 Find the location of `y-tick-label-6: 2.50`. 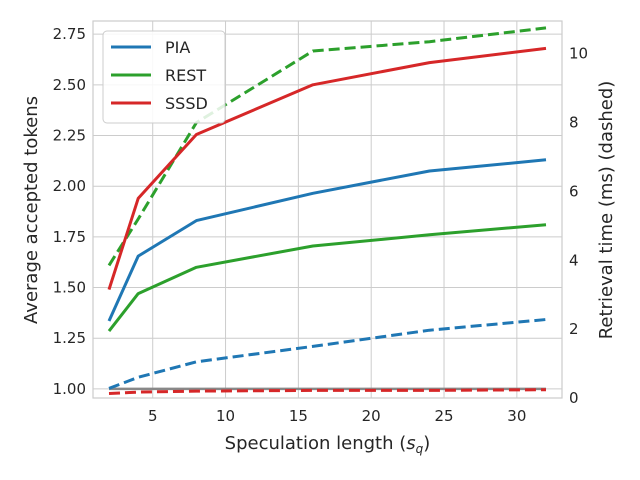

y-tick-label-6: 2.50 is located at coordinates (69, 85).